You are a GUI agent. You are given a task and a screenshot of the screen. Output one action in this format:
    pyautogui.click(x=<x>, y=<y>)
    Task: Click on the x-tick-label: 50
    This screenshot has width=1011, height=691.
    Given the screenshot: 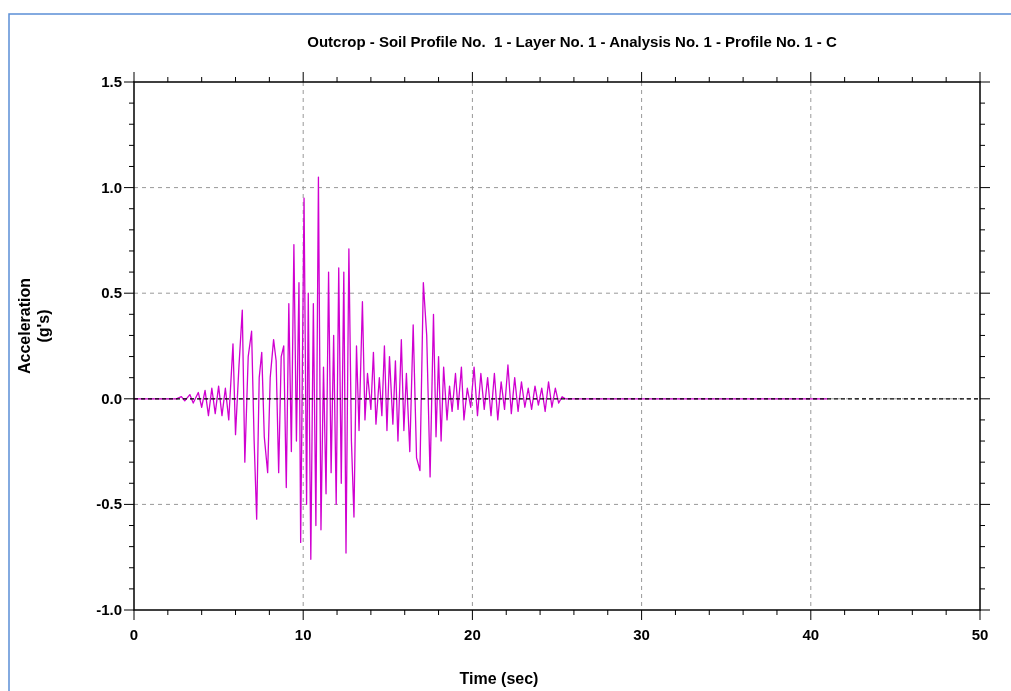 What is the action you would take?
    pyautogui.click(x=980, y=634)
    